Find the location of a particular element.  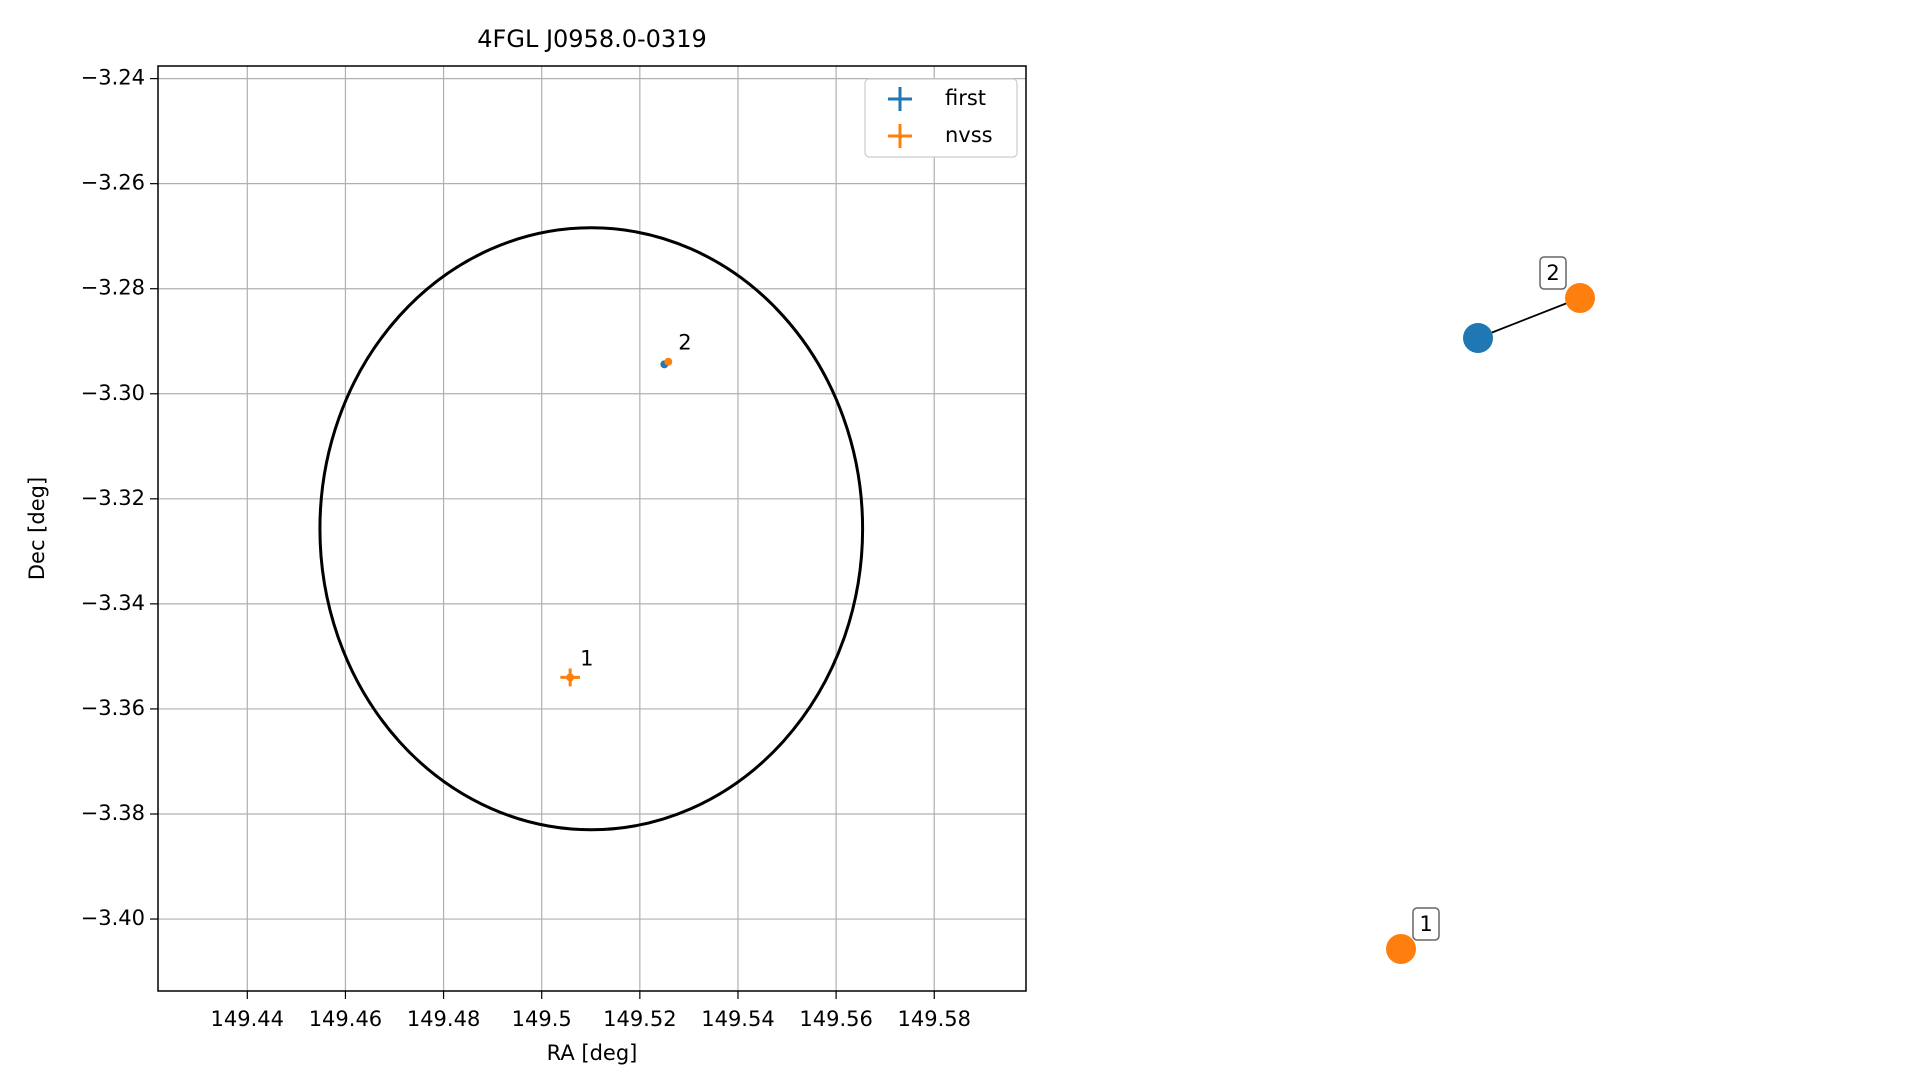

x-tick-label: 149.56 is located at coordinates (835, 1019).